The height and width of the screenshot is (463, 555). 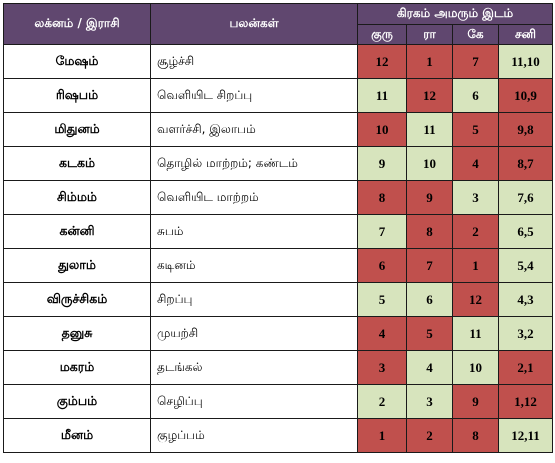 I want to click on guru-cell: 9, so click(x=382, y=163).